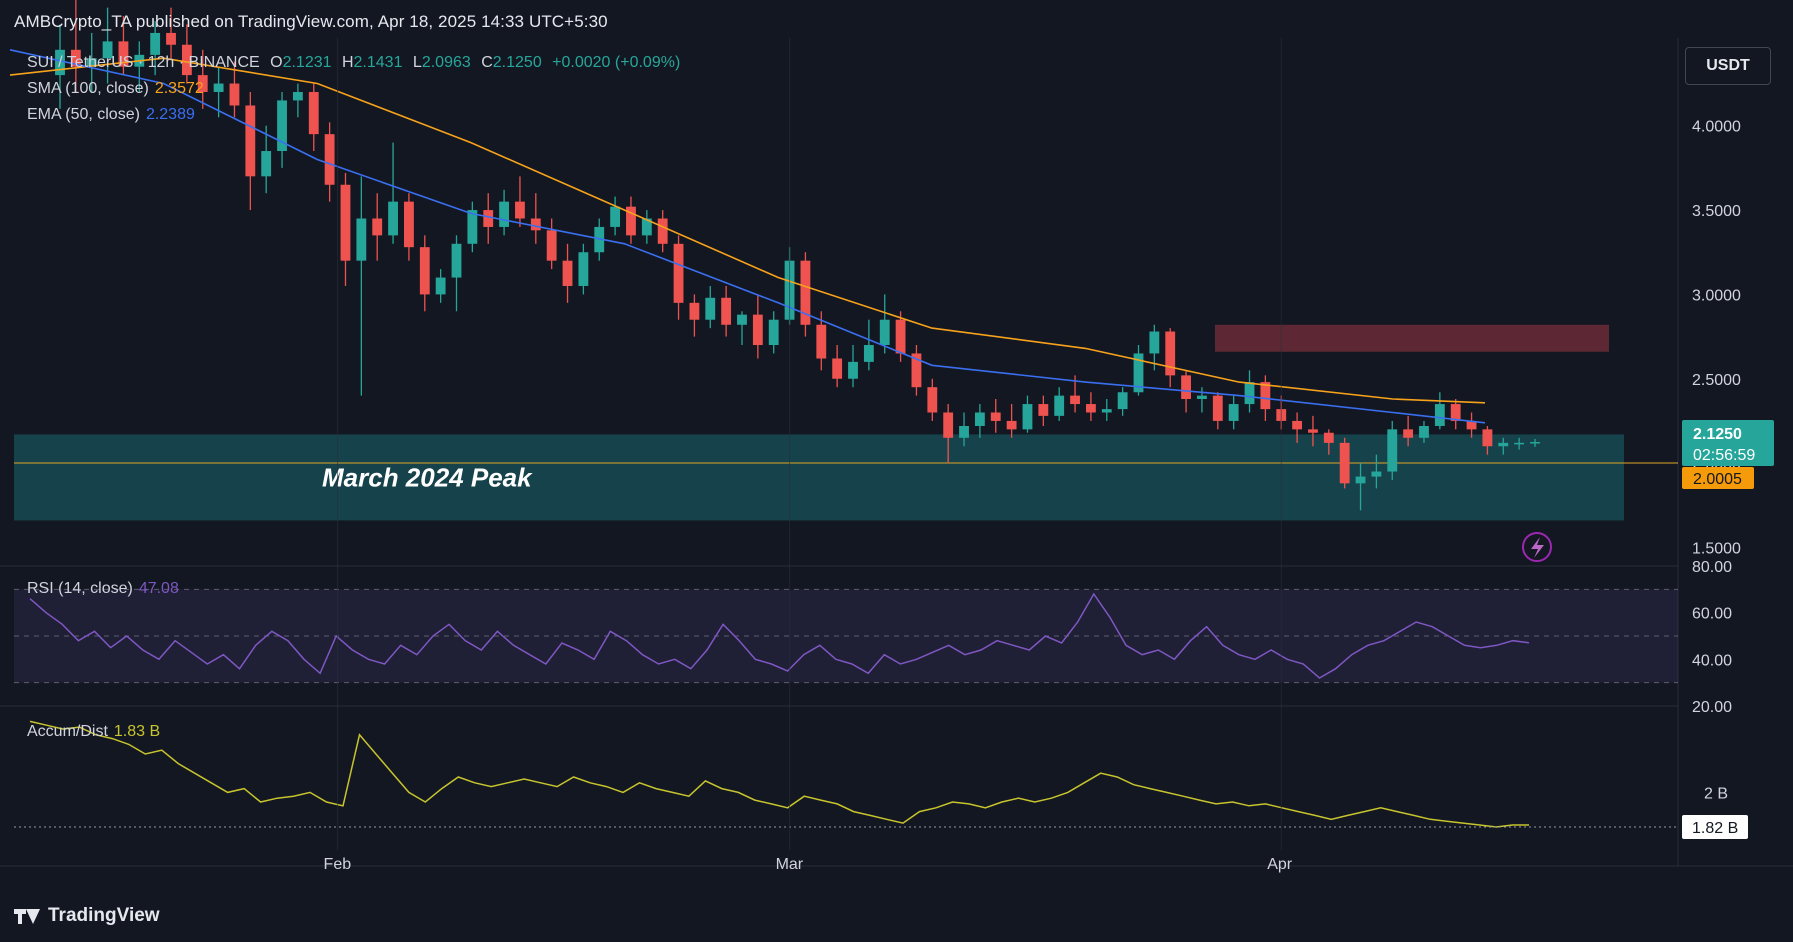 Image resolution: width=1793 pixels, height=942 pixels. What do you see at coordinates (1717, 479) in the screenshot?
I see `level-price-value: 2.0005` at bounding box center [1717, 479].